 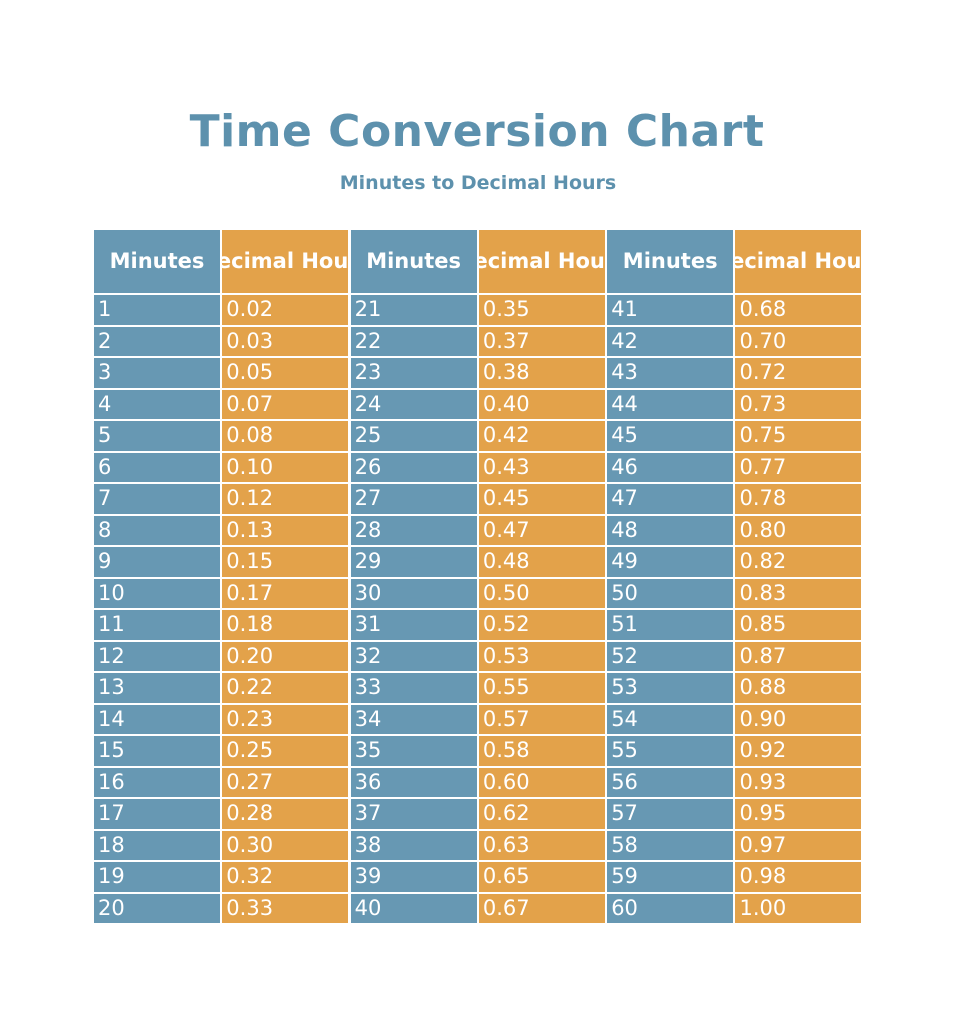 What do you see at coordinates (541, 499) in the screenshot?
I see `decimal-hours-cell: 0.45` at bounding box center [541, 499].